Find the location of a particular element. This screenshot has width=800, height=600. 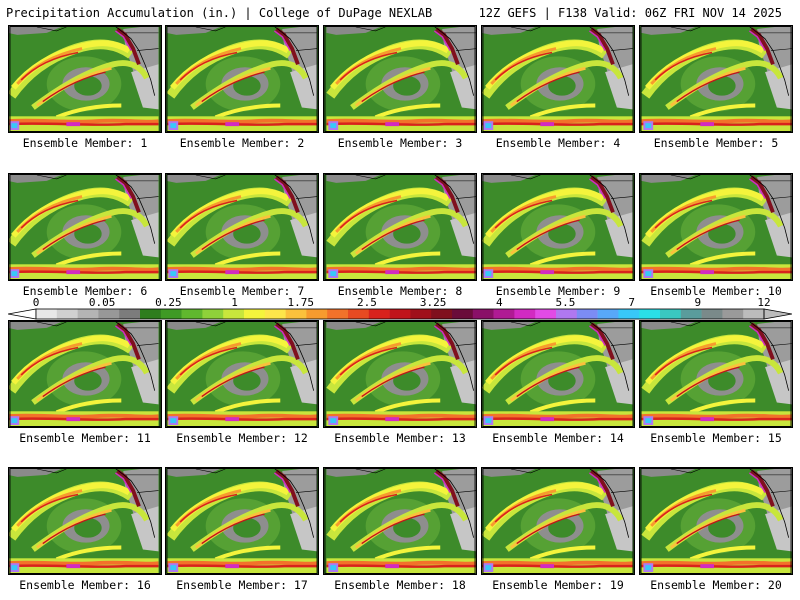

colorbar-arrow-left is located at coordinates (22, 314).